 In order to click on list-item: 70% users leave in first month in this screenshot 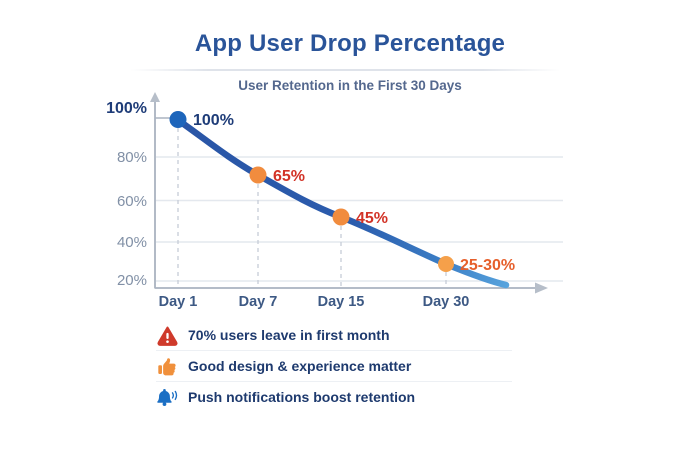, I will do `click(334, 335)`.